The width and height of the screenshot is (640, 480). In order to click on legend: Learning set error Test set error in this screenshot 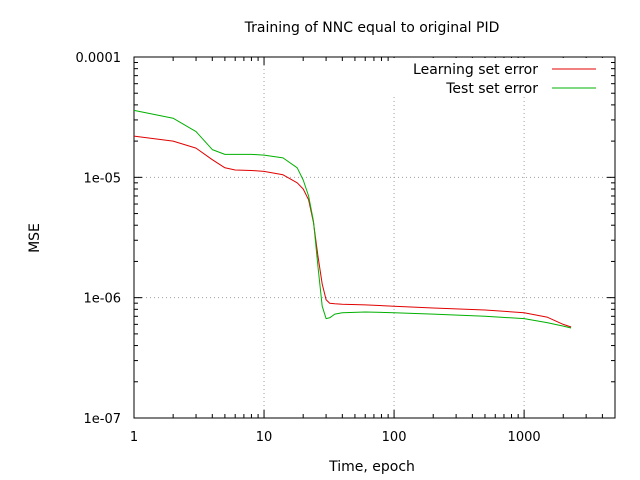, I will do `click(499, 77)`.